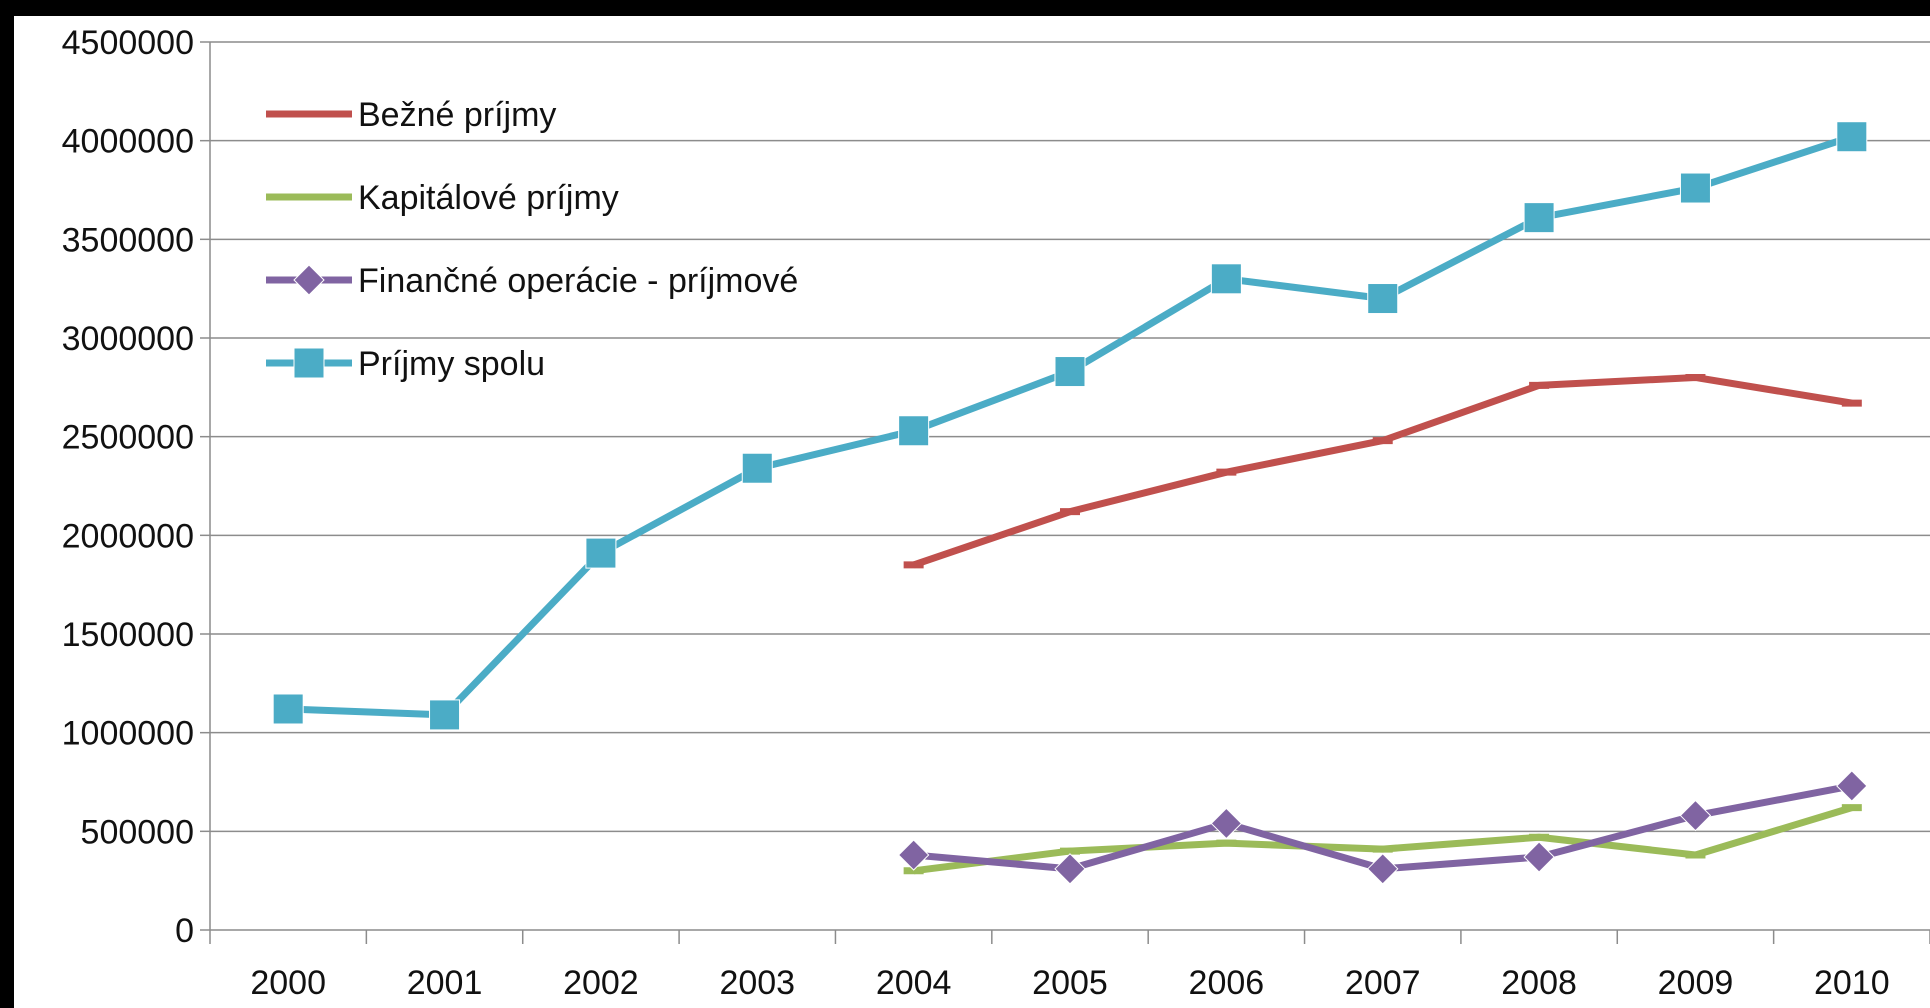 This screenshot has height=1008, width=1930. Describe the element at coordinates (451, 364) in the screenshot. I see `legend-label: Príjmy spolu` at that location.